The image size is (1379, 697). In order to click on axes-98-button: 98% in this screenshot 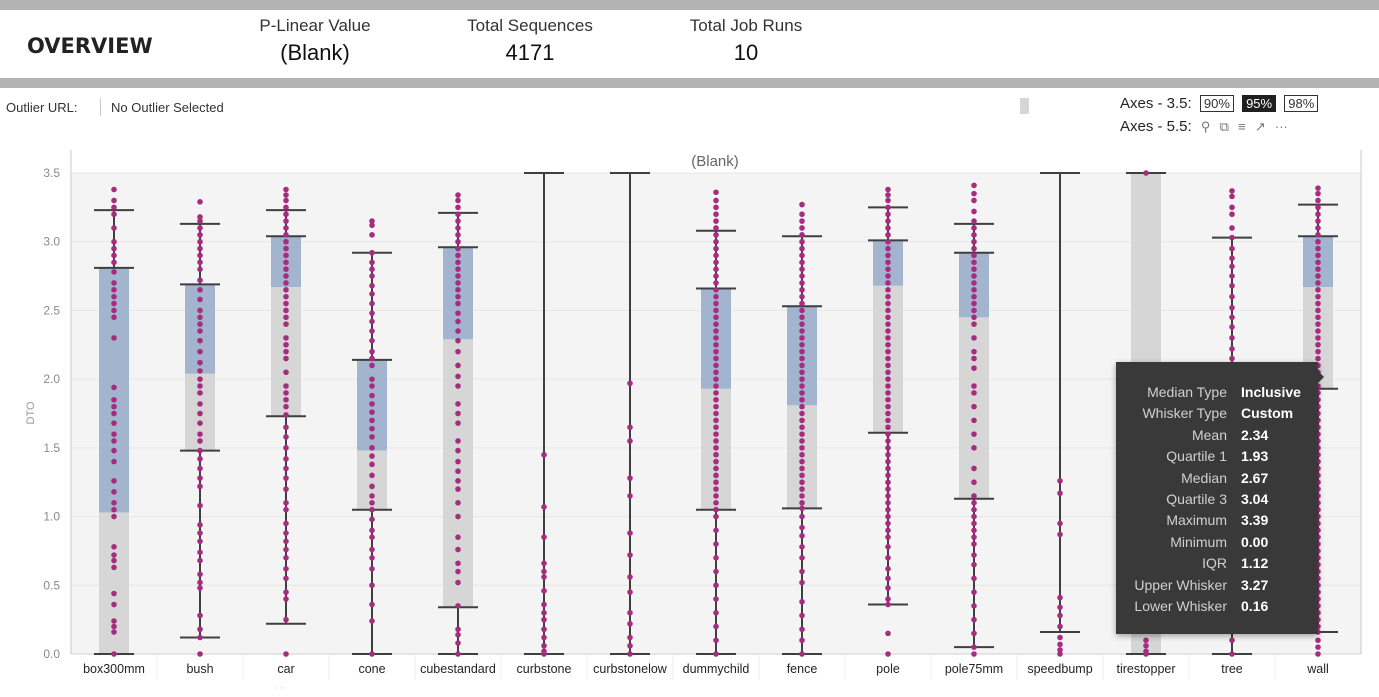, I will do `click(1301, 103)`.